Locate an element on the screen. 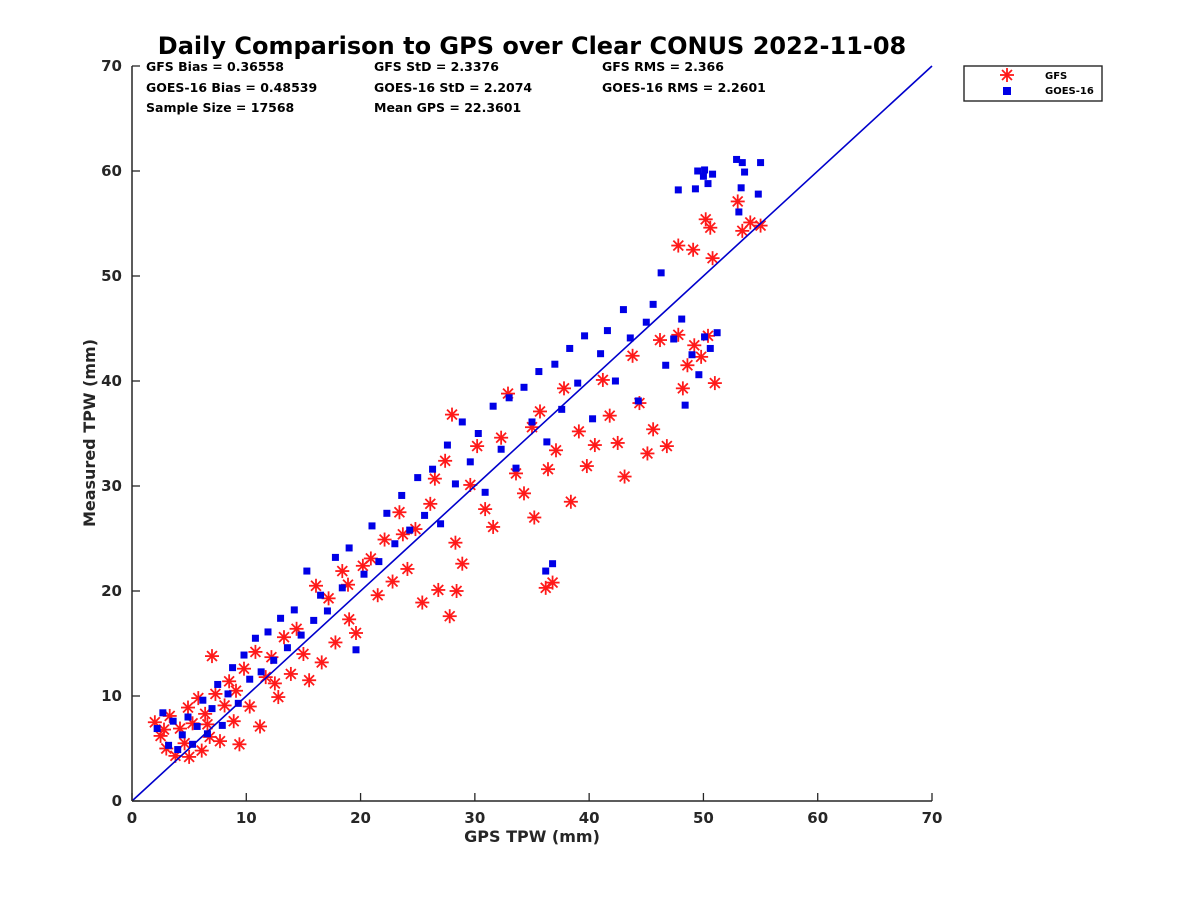  legend-box is located at coordinates (1033, 83).